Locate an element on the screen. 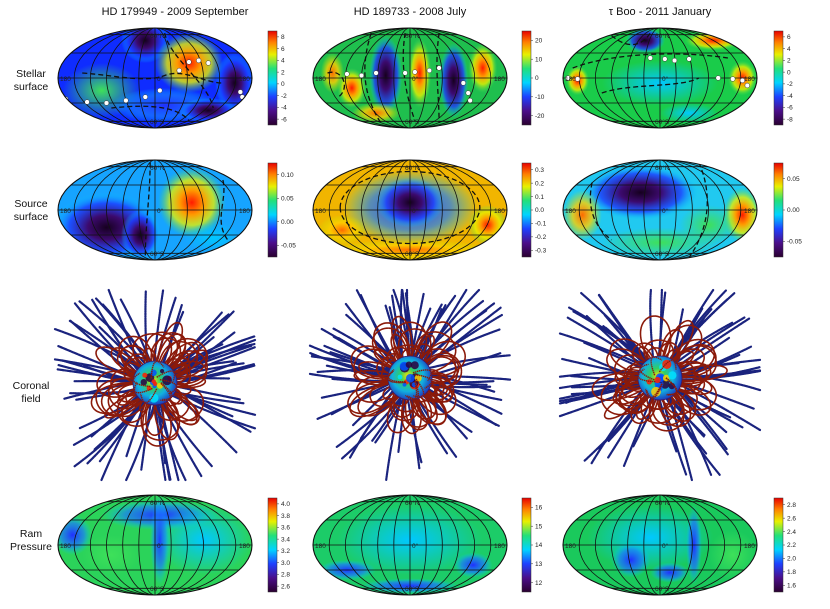 The image size is (830, 609). row-label-coronal: Coronal field is located at coordinates (31, 393).